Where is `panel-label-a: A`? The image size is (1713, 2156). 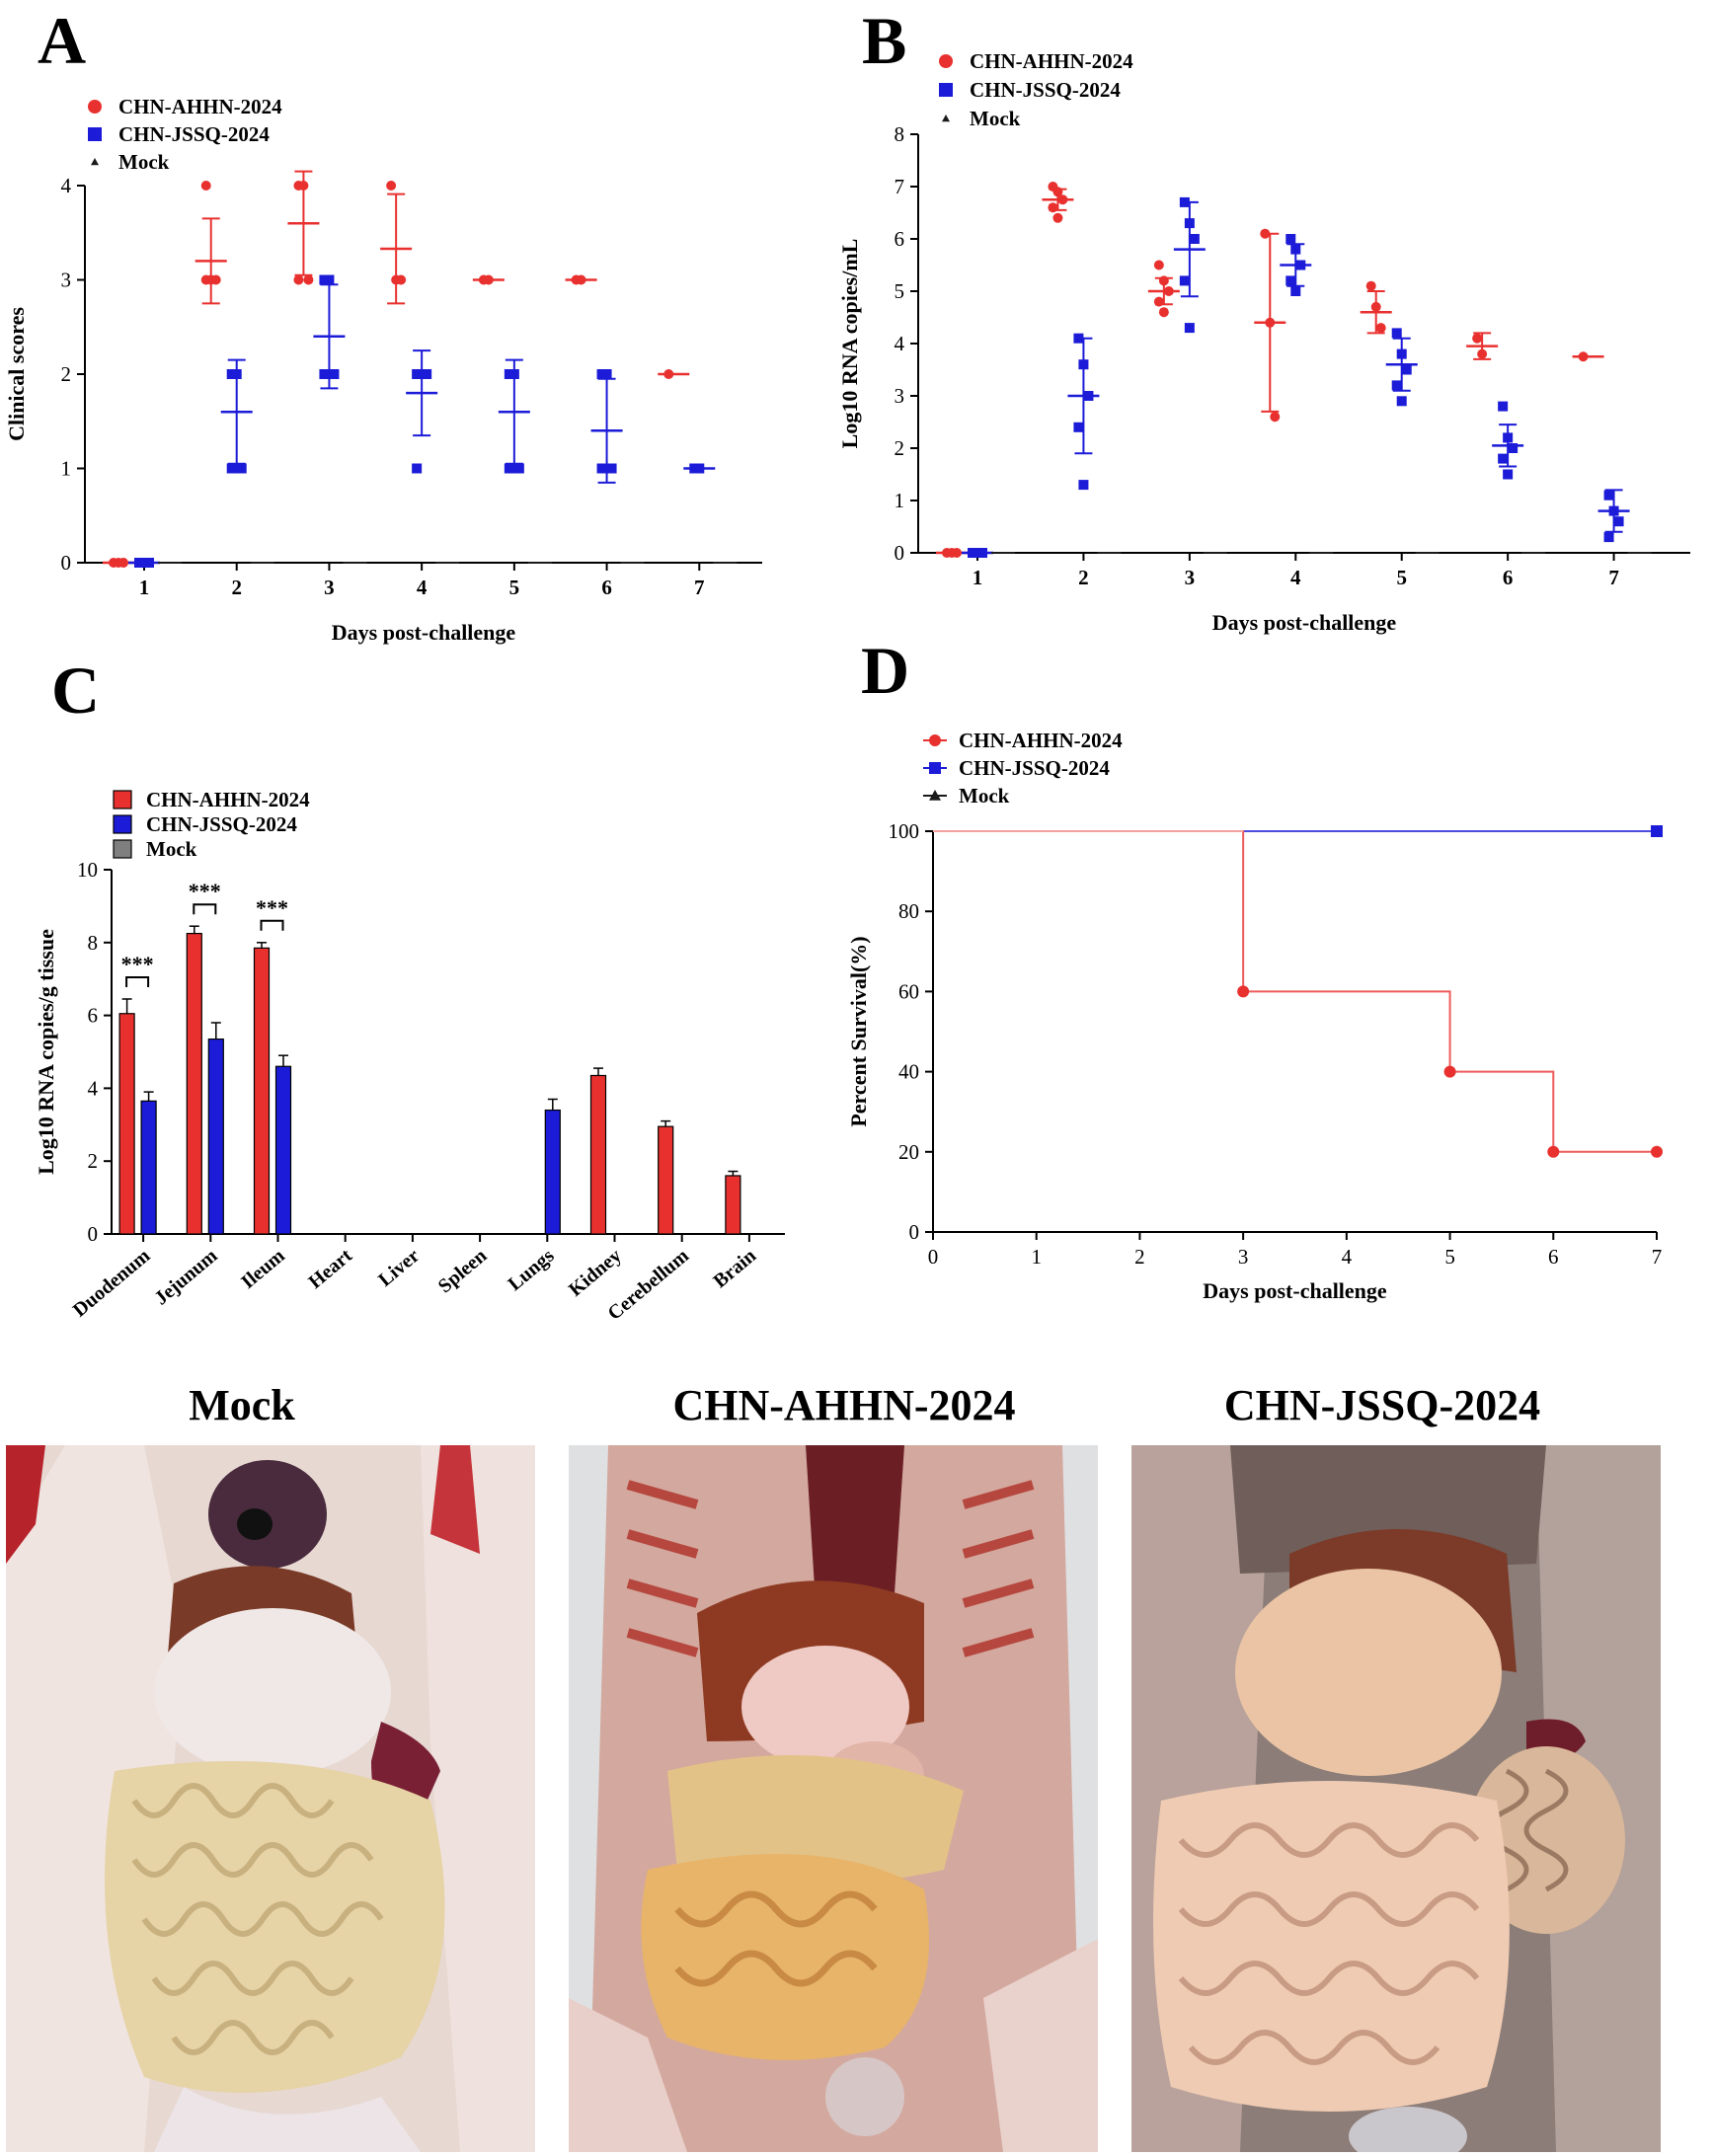
panel-label-a: A is located at coordinates (63, 40).